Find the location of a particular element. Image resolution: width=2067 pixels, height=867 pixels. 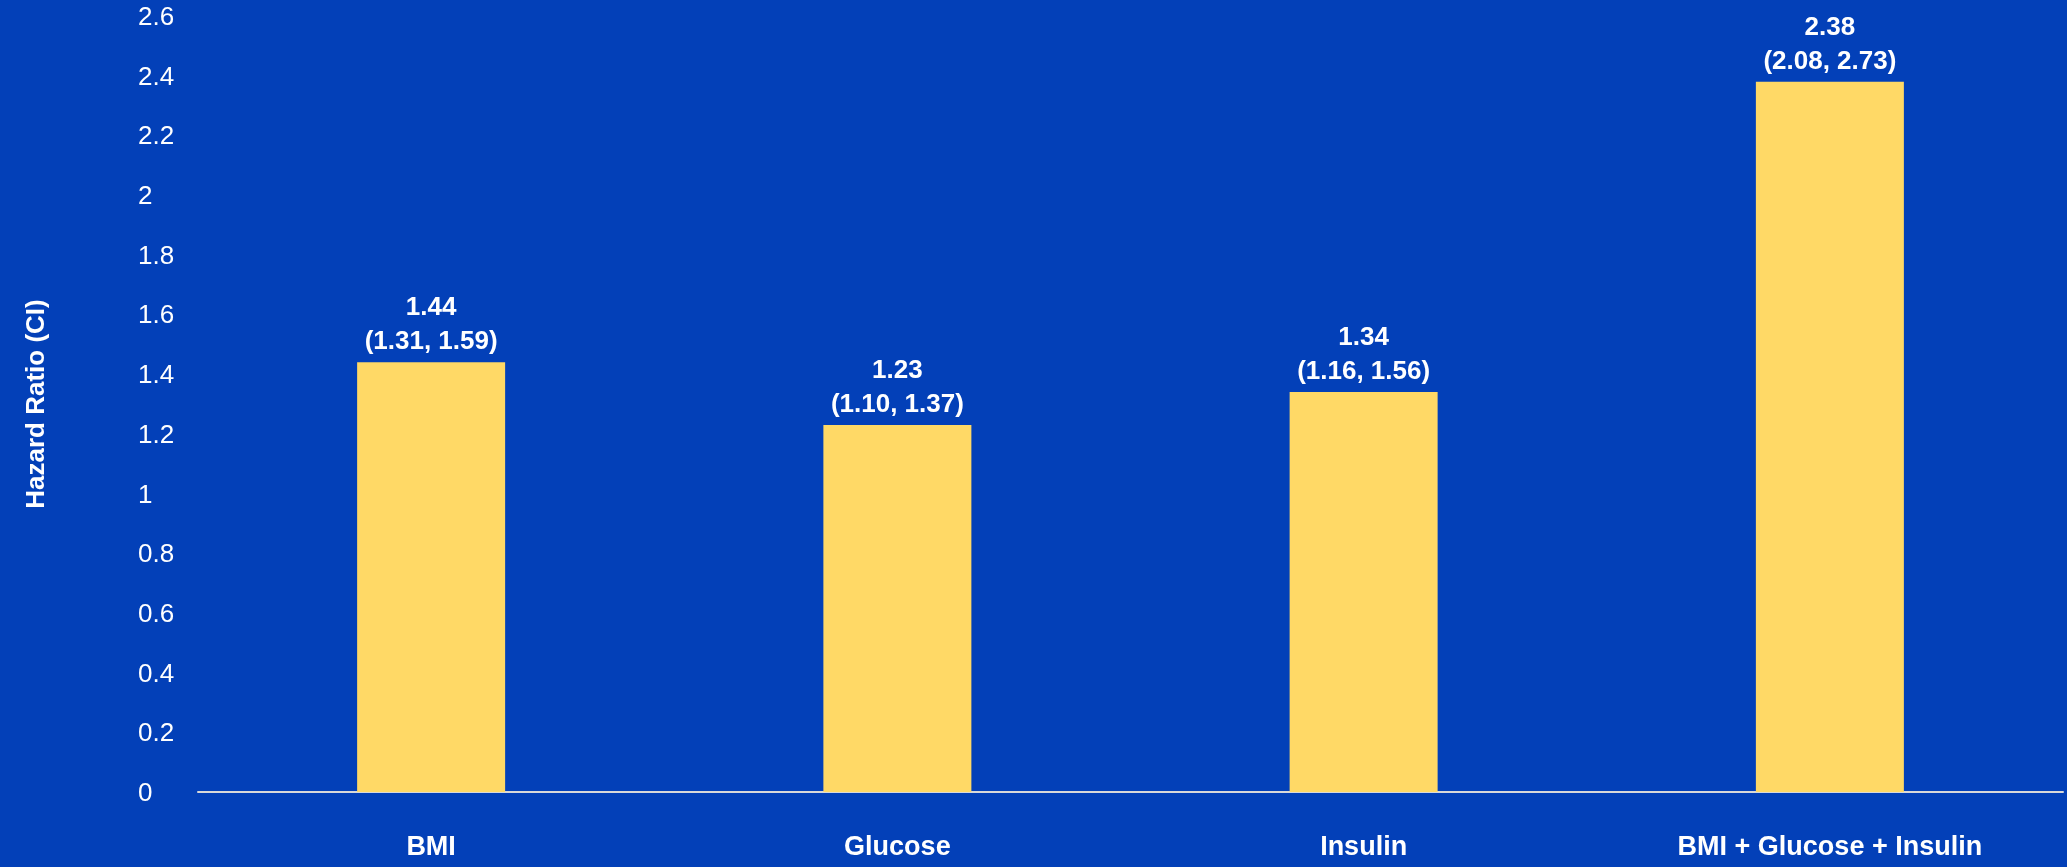

y-tick-label: 1.8 is located at coordinates (156, 254).